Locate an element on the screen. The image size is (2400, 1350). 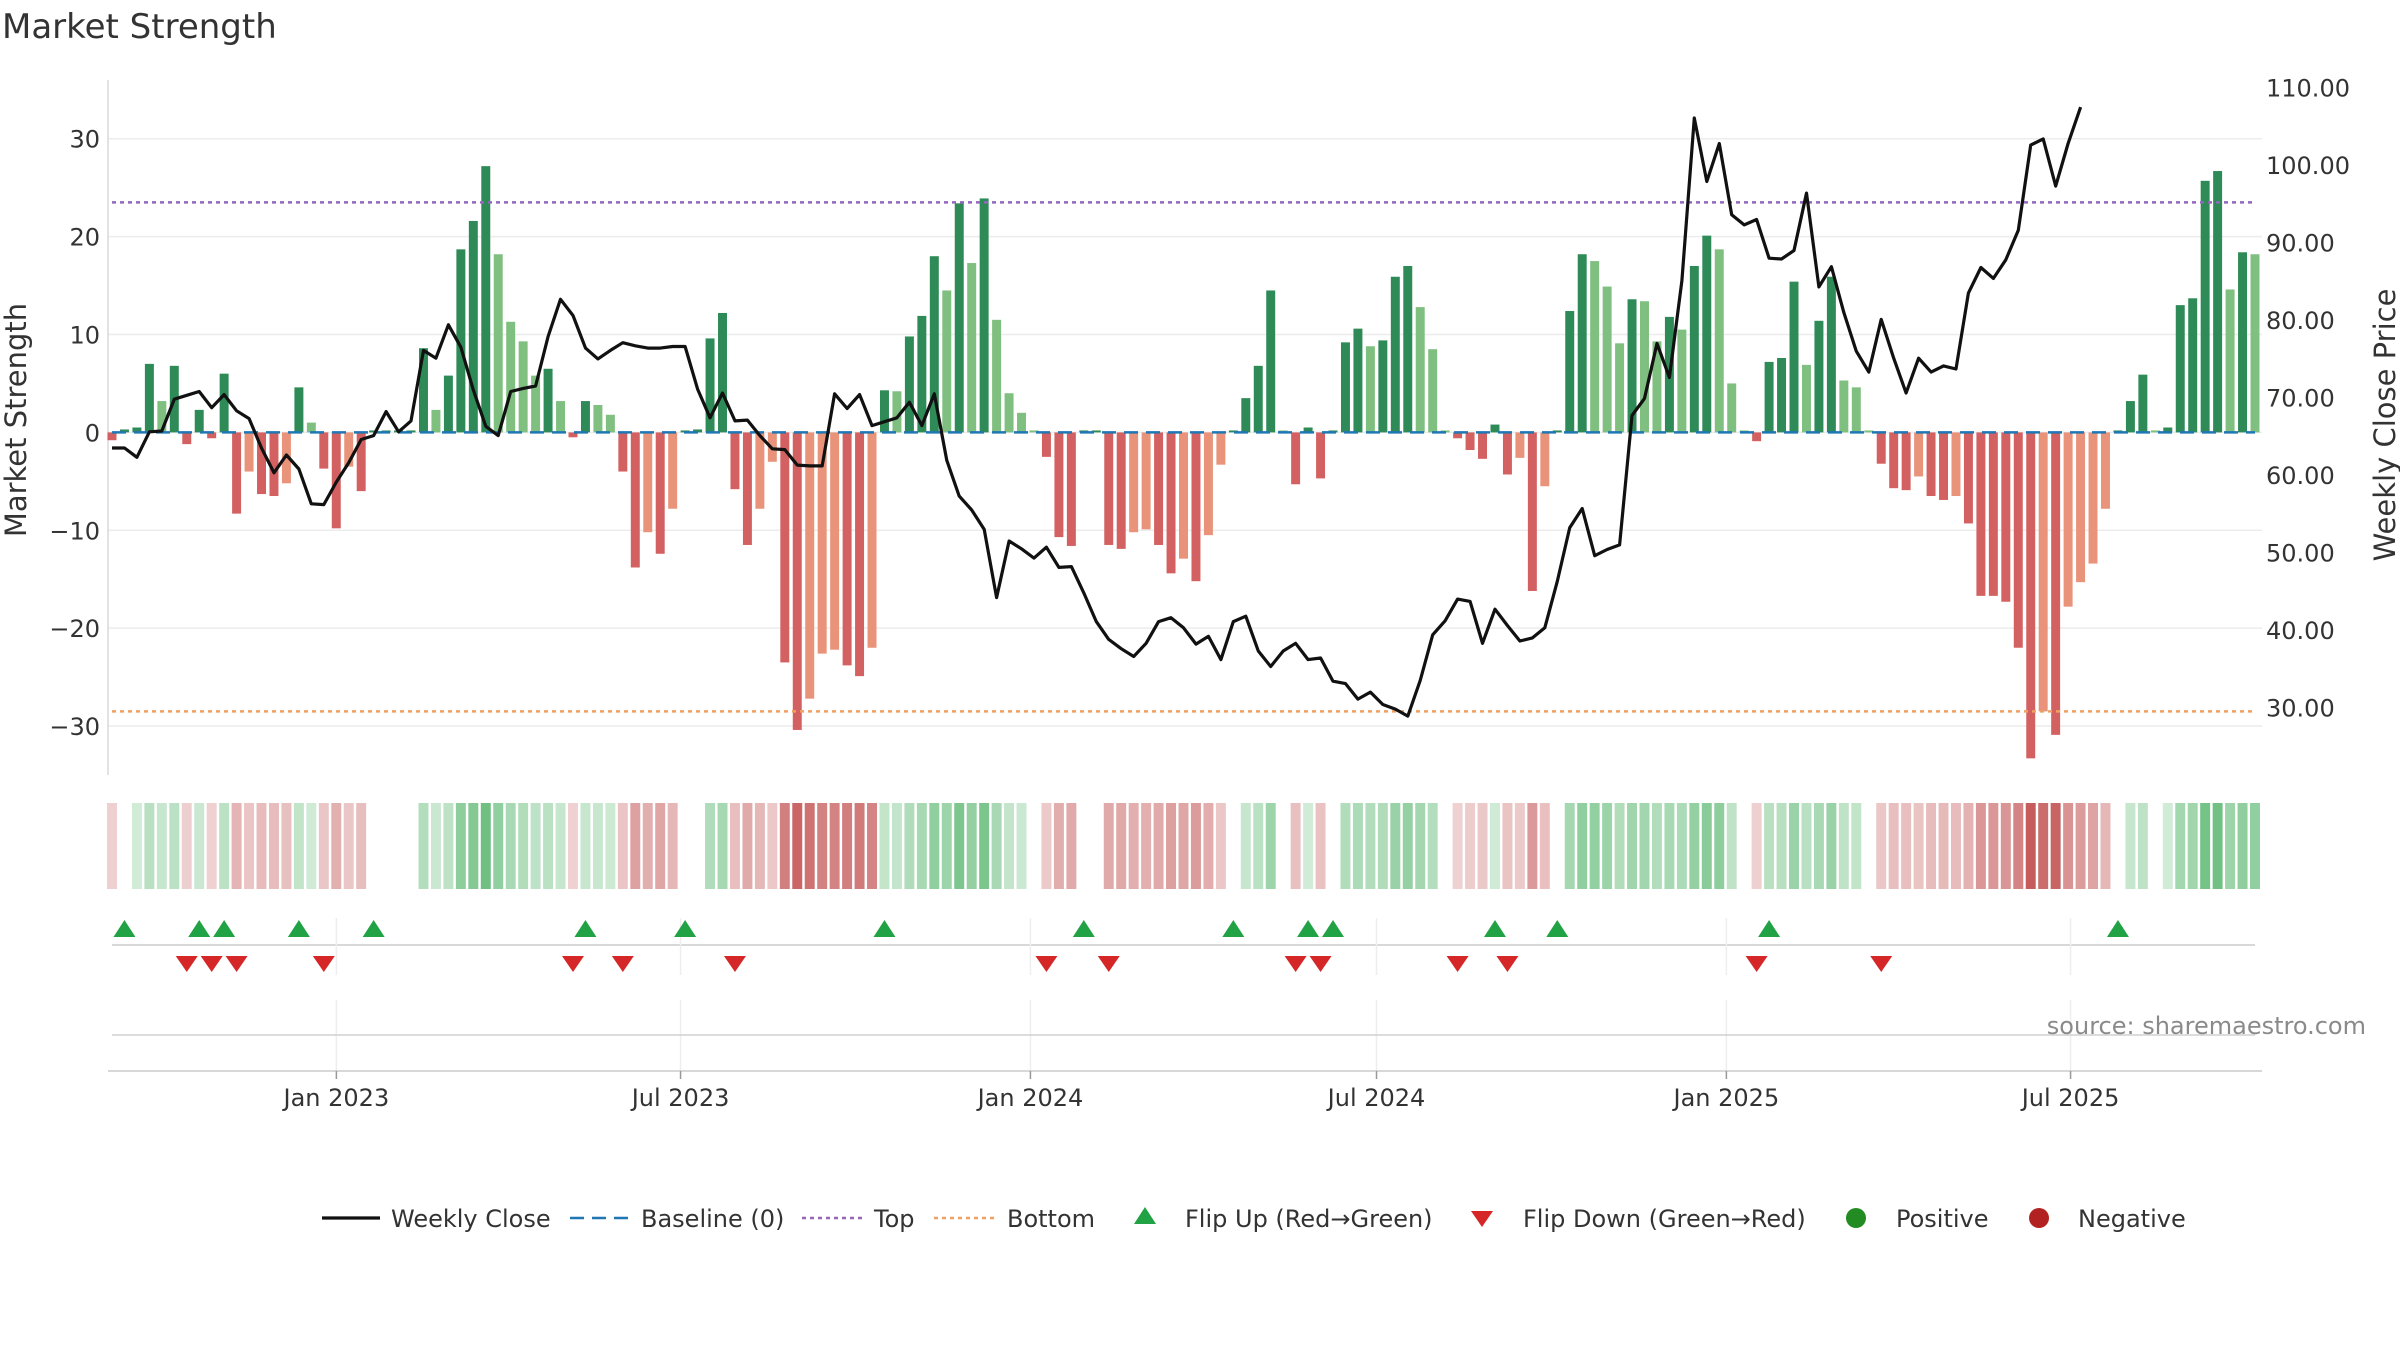
flip-grid is located at coordinates (1203, 946).